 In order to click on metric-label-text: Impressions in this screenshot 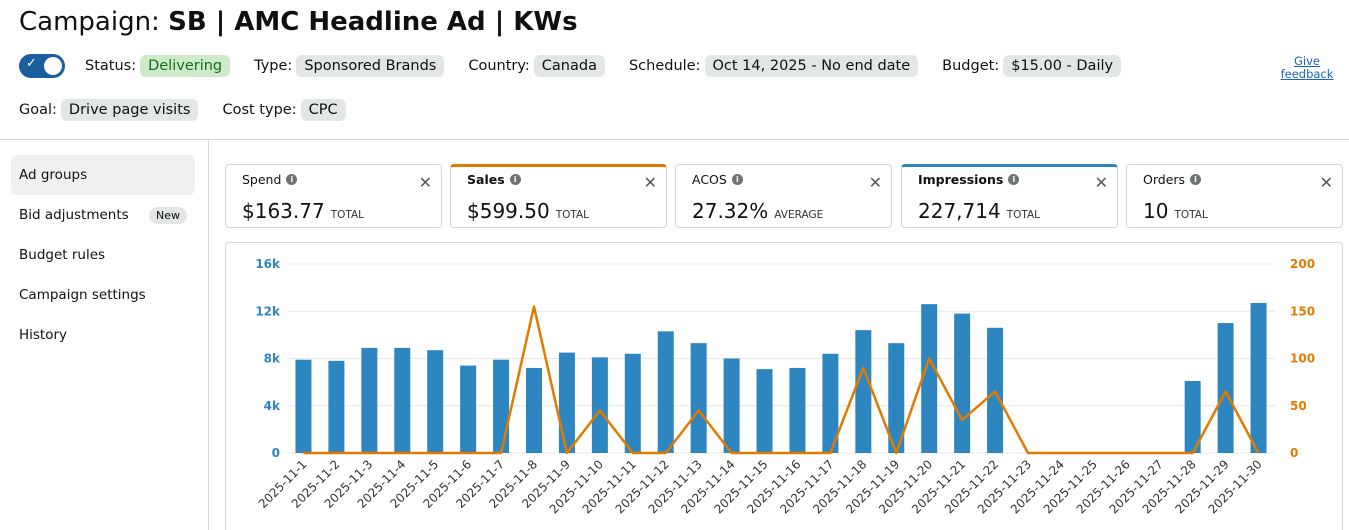, I will do `click(961, 179)`.